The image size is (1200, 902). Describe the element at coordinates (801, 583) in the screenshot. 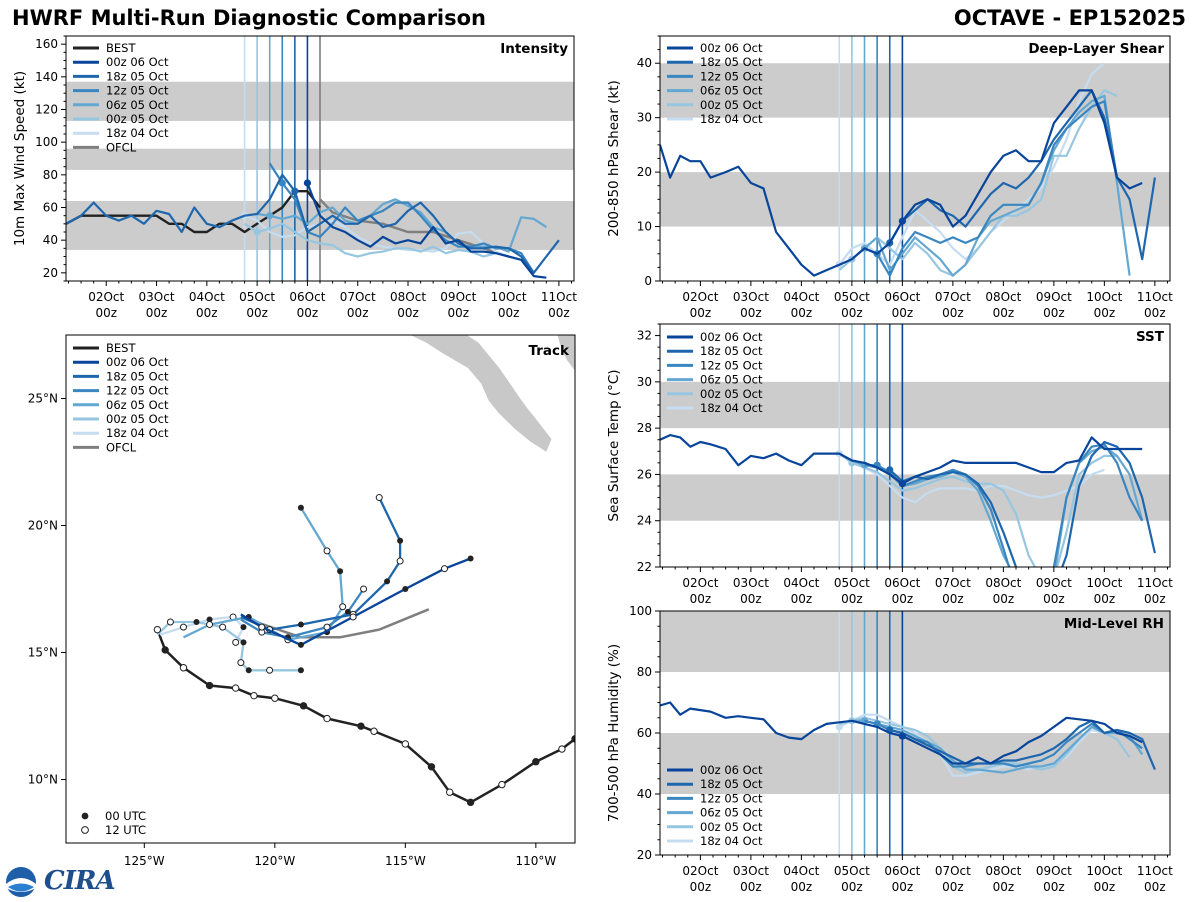

I see `x-tick-label: 04Oct` at that location.